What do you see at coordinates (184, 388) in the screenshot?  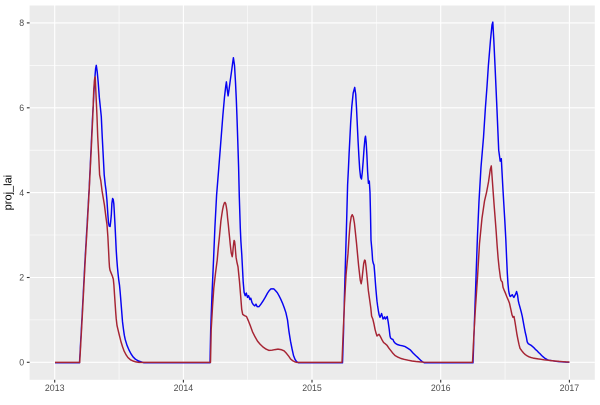 I see `svg-text: 2014` at bounding box center [184, 388].